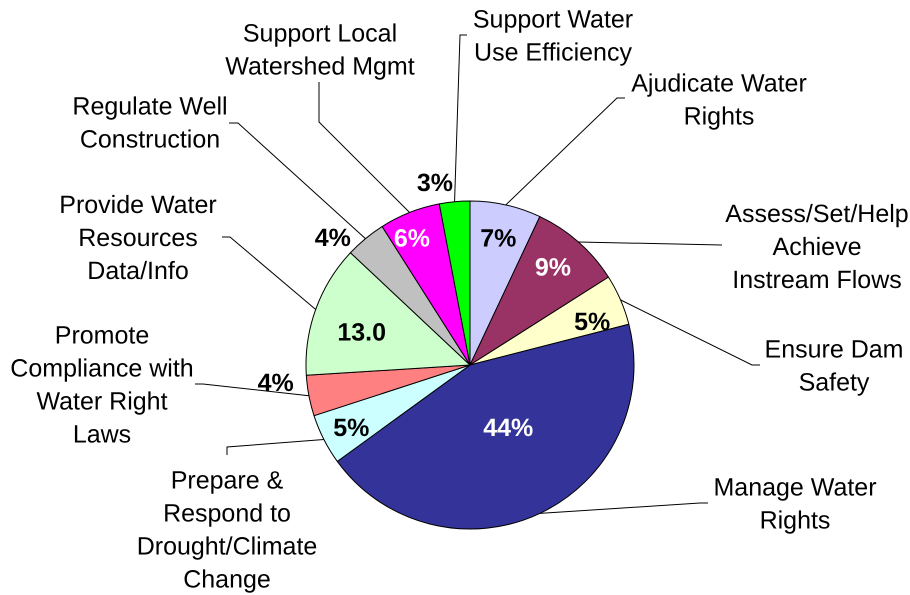 This screenshot has width=910, height=595. What do you see at coordinates (552, 268) in the screenshot?
I see `data-label: 9%` at bounding box center [552, 268].